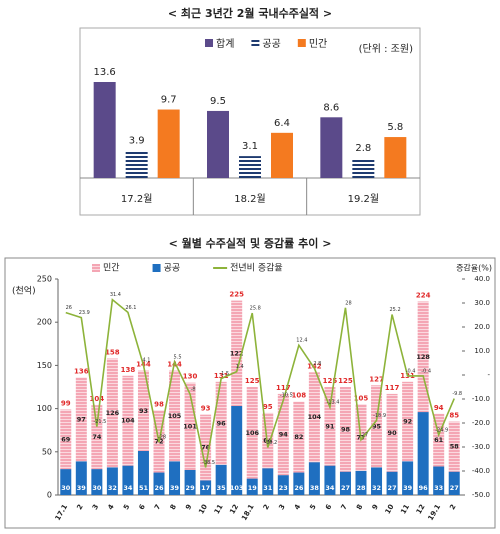  What do you see at coordinates (438, 488) in the screenshot?
I see `segment-label: 33` at bounding box center [438, 488].